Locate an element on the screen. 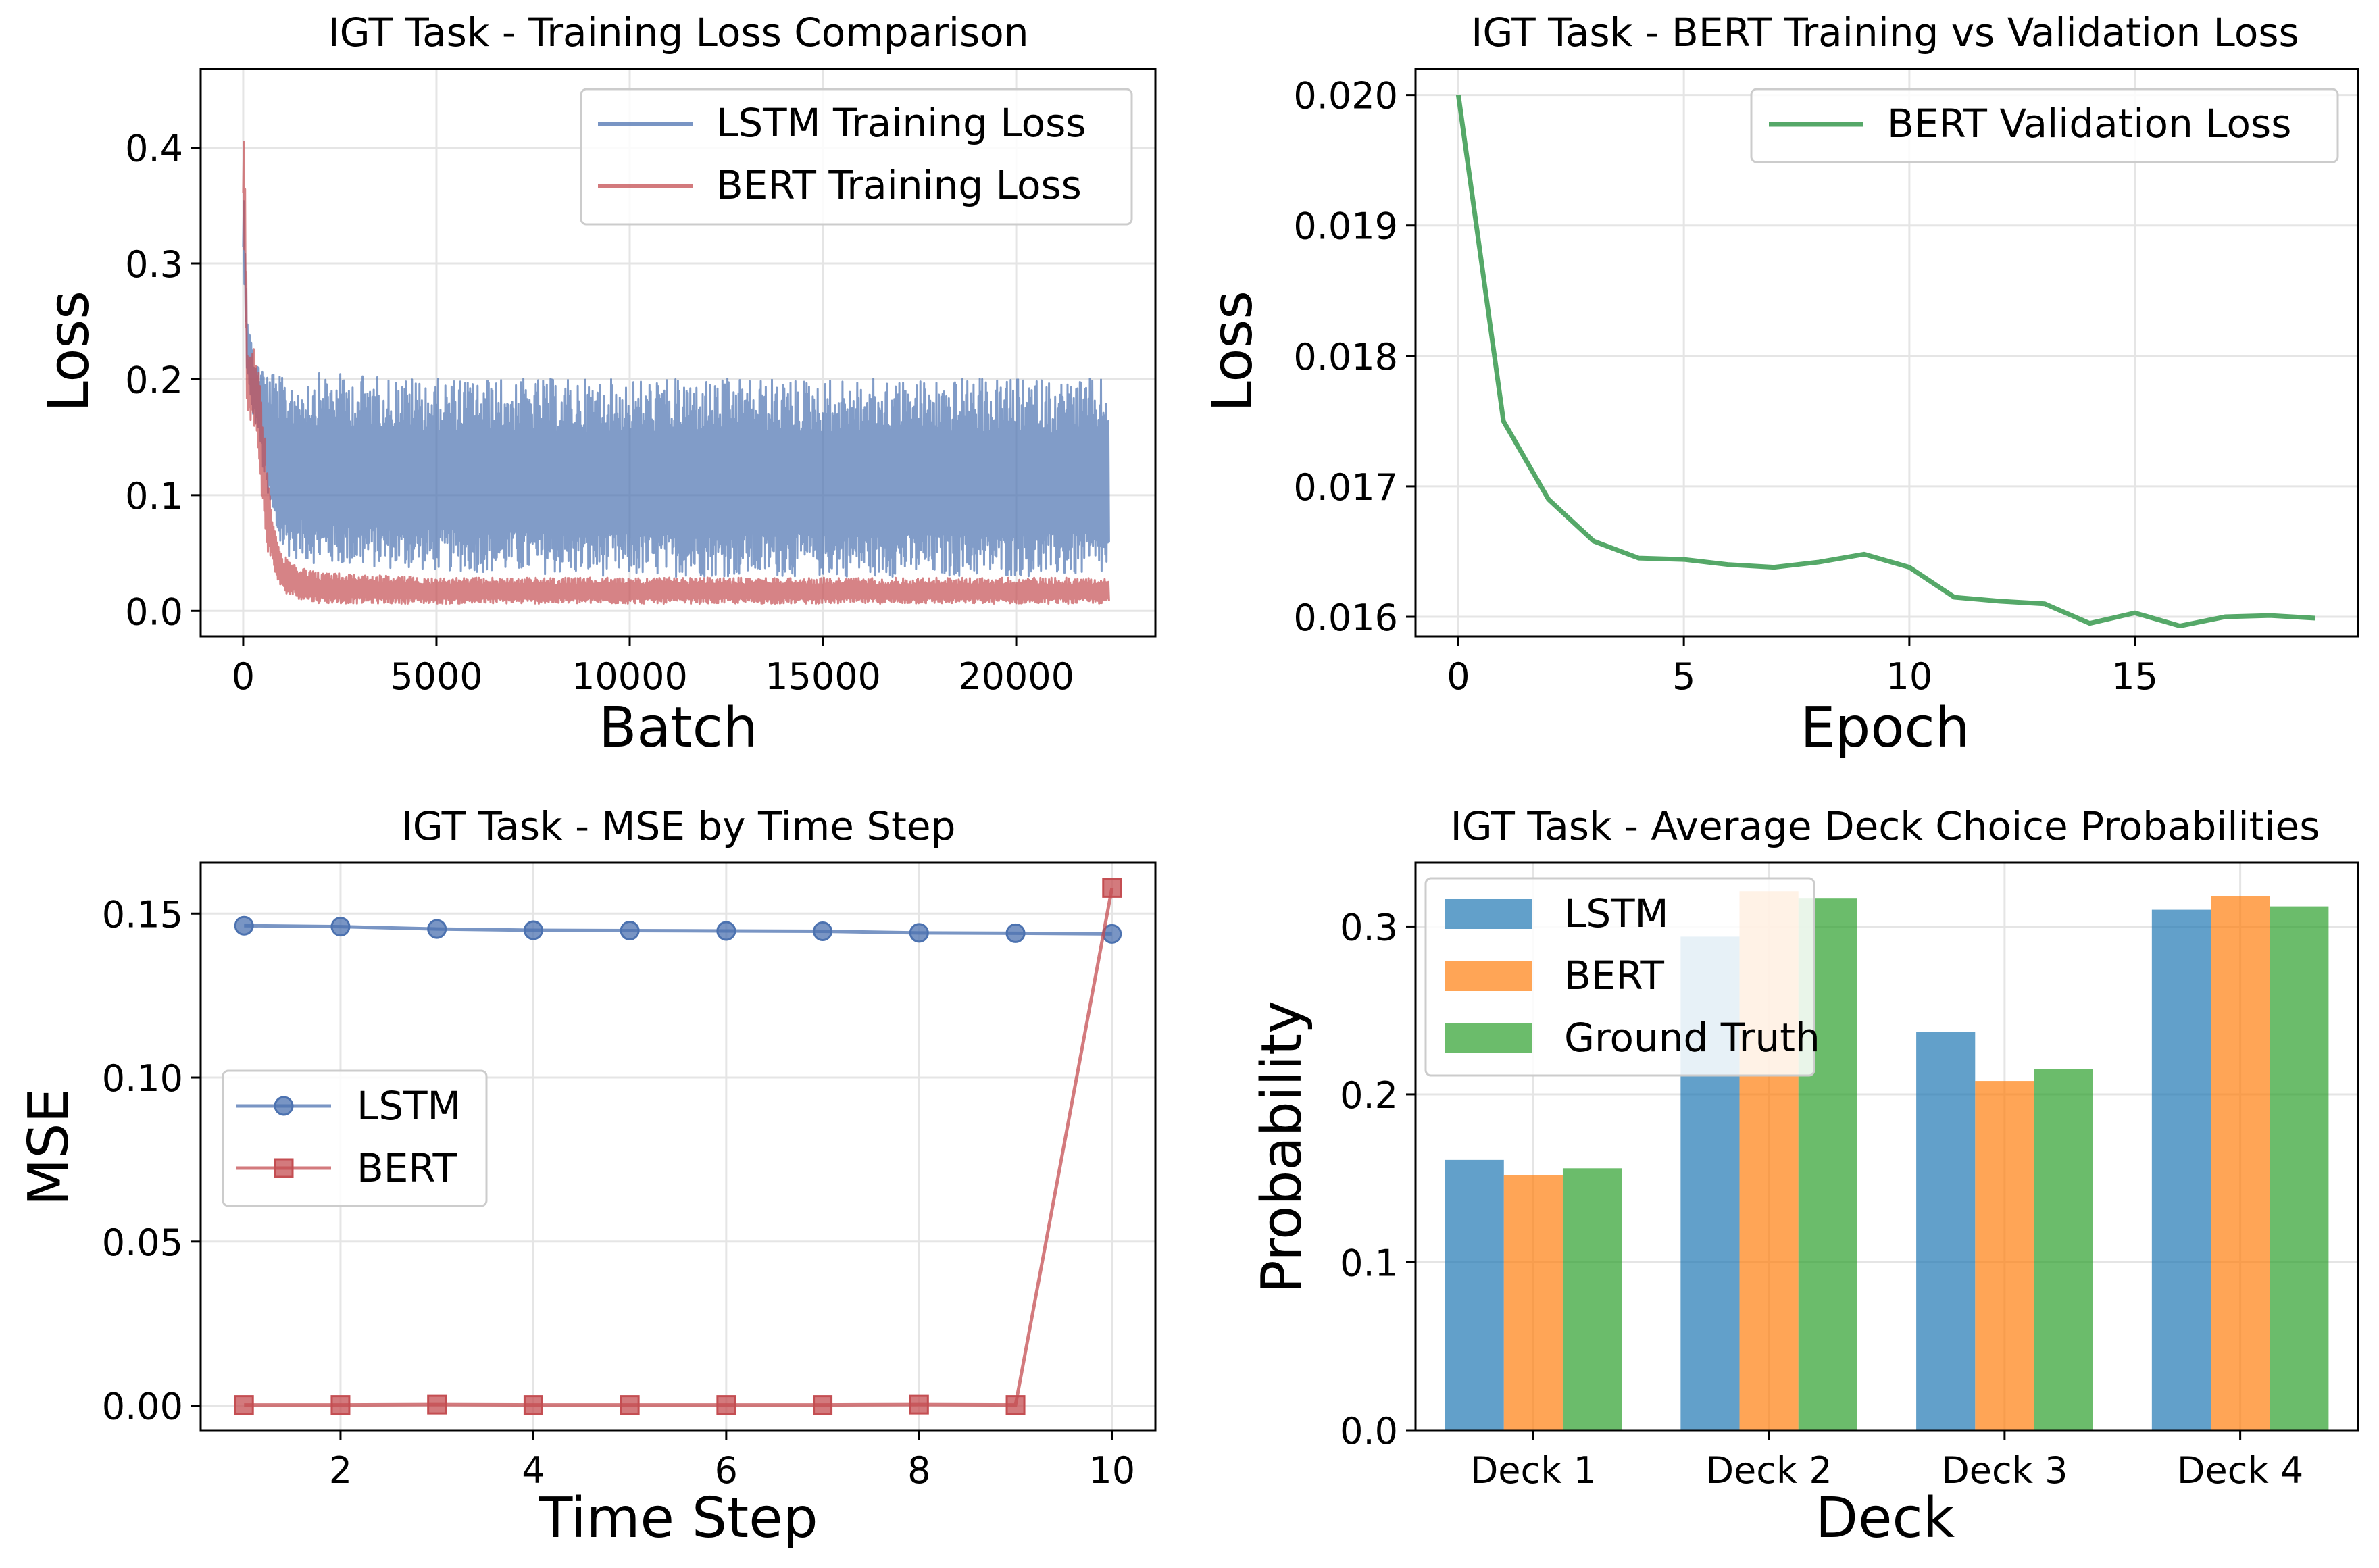 The width and height of the screenshot is (2379, 1568). val-ticks: 0.016 0.017 0.018 0.019 0.020 0 5 10 15 is located at coordinates (1725, 386).